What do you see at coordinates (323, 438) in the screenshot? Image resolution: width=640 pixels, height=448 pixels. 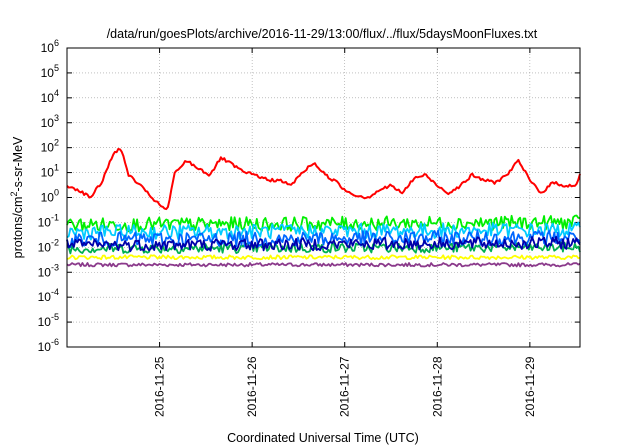 I see `x-axis-label: Coordinated Universal Time (UTC)` at bounding box center [323, 438].